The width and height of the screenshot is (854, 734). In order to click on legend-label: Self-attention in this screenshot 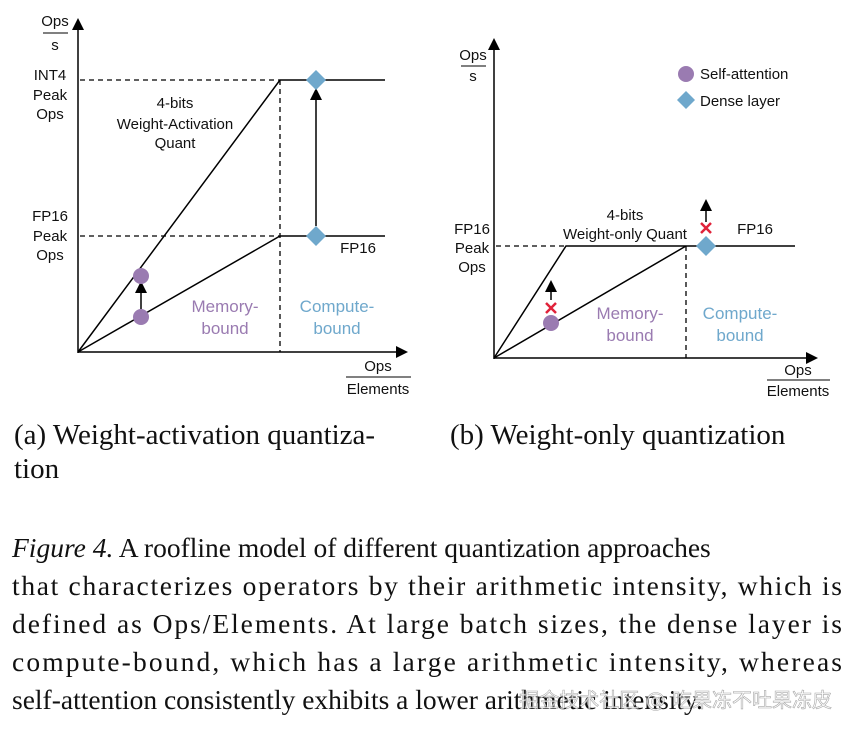, I will do `click(744, 74)`.